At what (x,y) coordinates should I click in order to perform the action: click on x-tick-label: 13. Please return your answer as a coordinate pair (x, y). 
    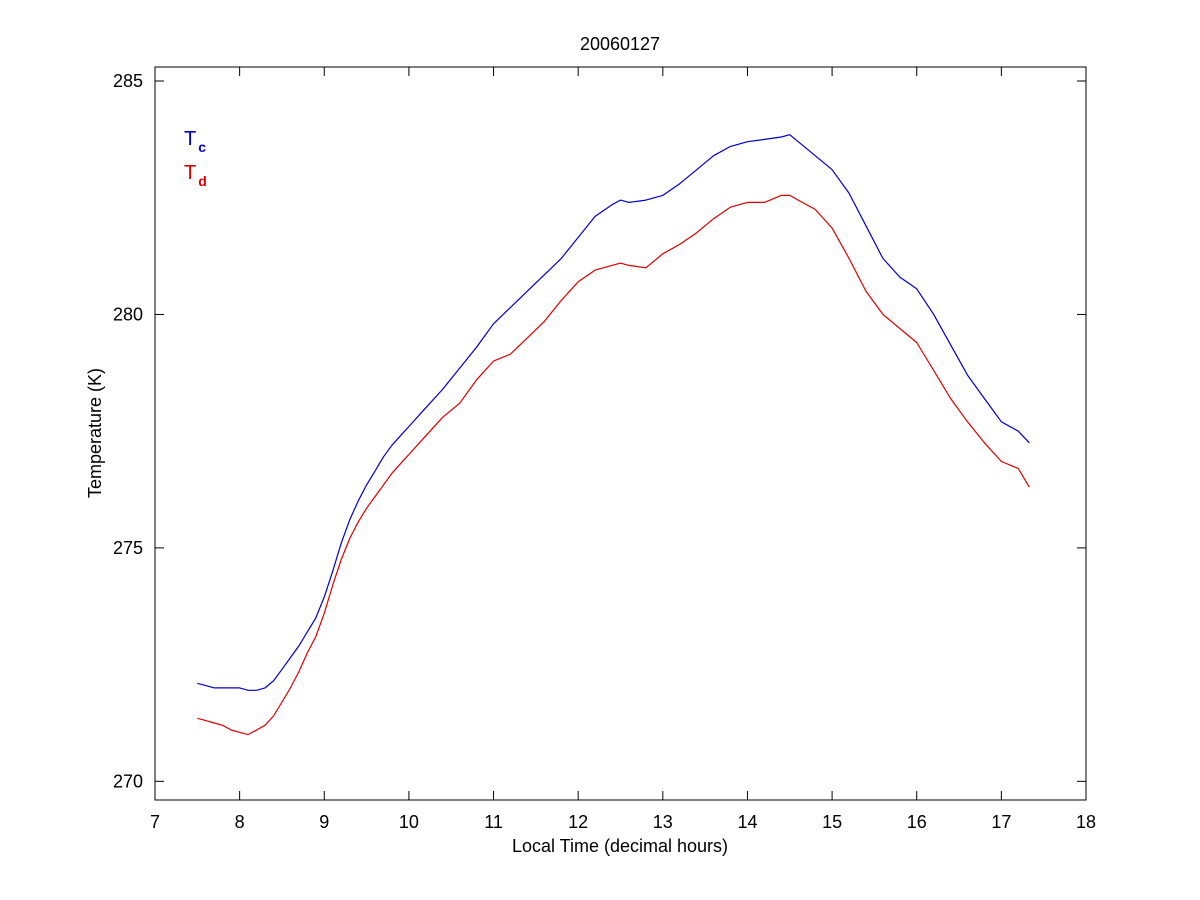
    Looking at the image, I should click on (663, 822).